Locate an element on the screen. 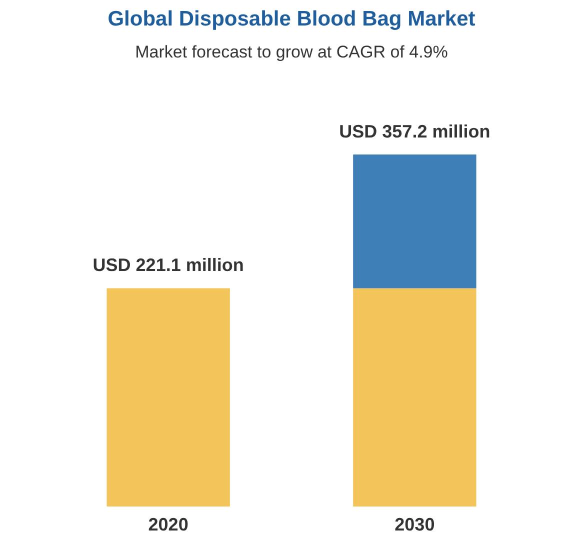 This screenshot has height=533, width=582. chart-title: Global Disposable Blood Bag Market is located at coordinates (292, 19).